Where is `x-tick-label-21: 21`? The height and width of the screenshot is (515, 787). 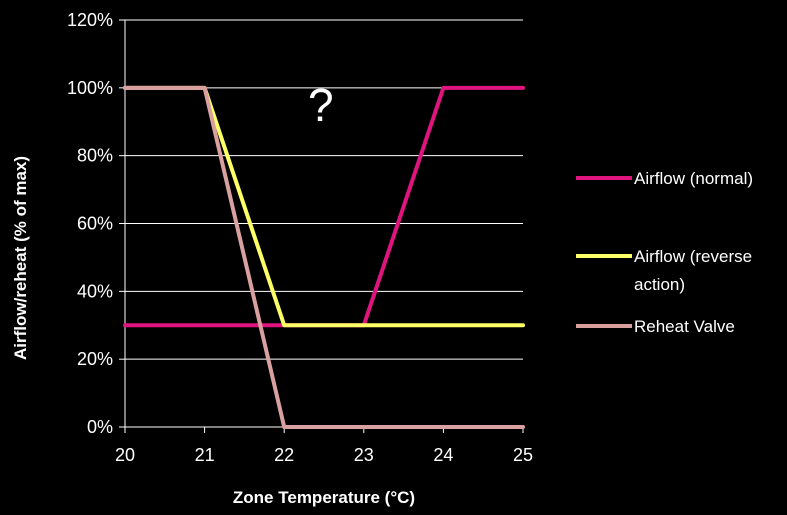 x-tick-label-21: 21 is located at coordinates (205, 455).